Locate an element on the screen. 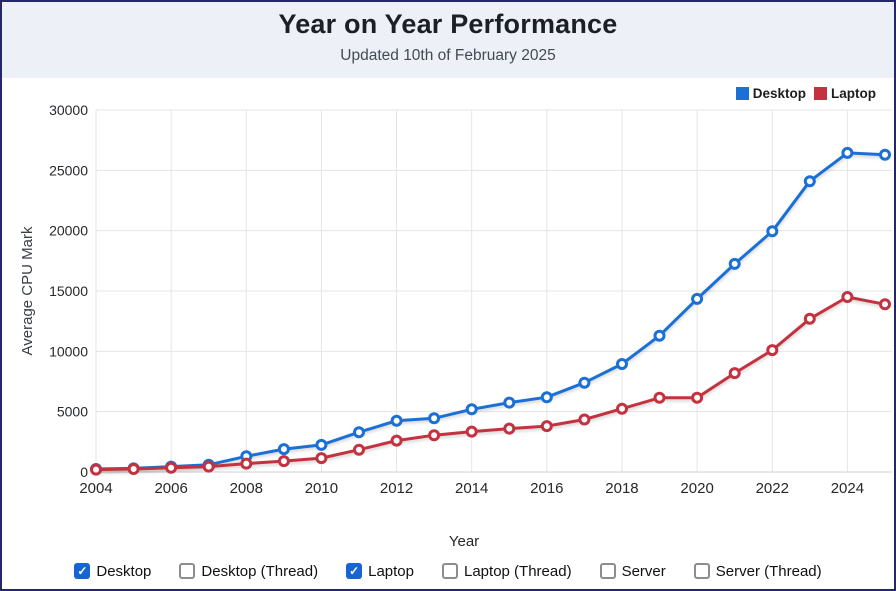  legend-item-laptop: Laptop is located at coordinates (845, 93).